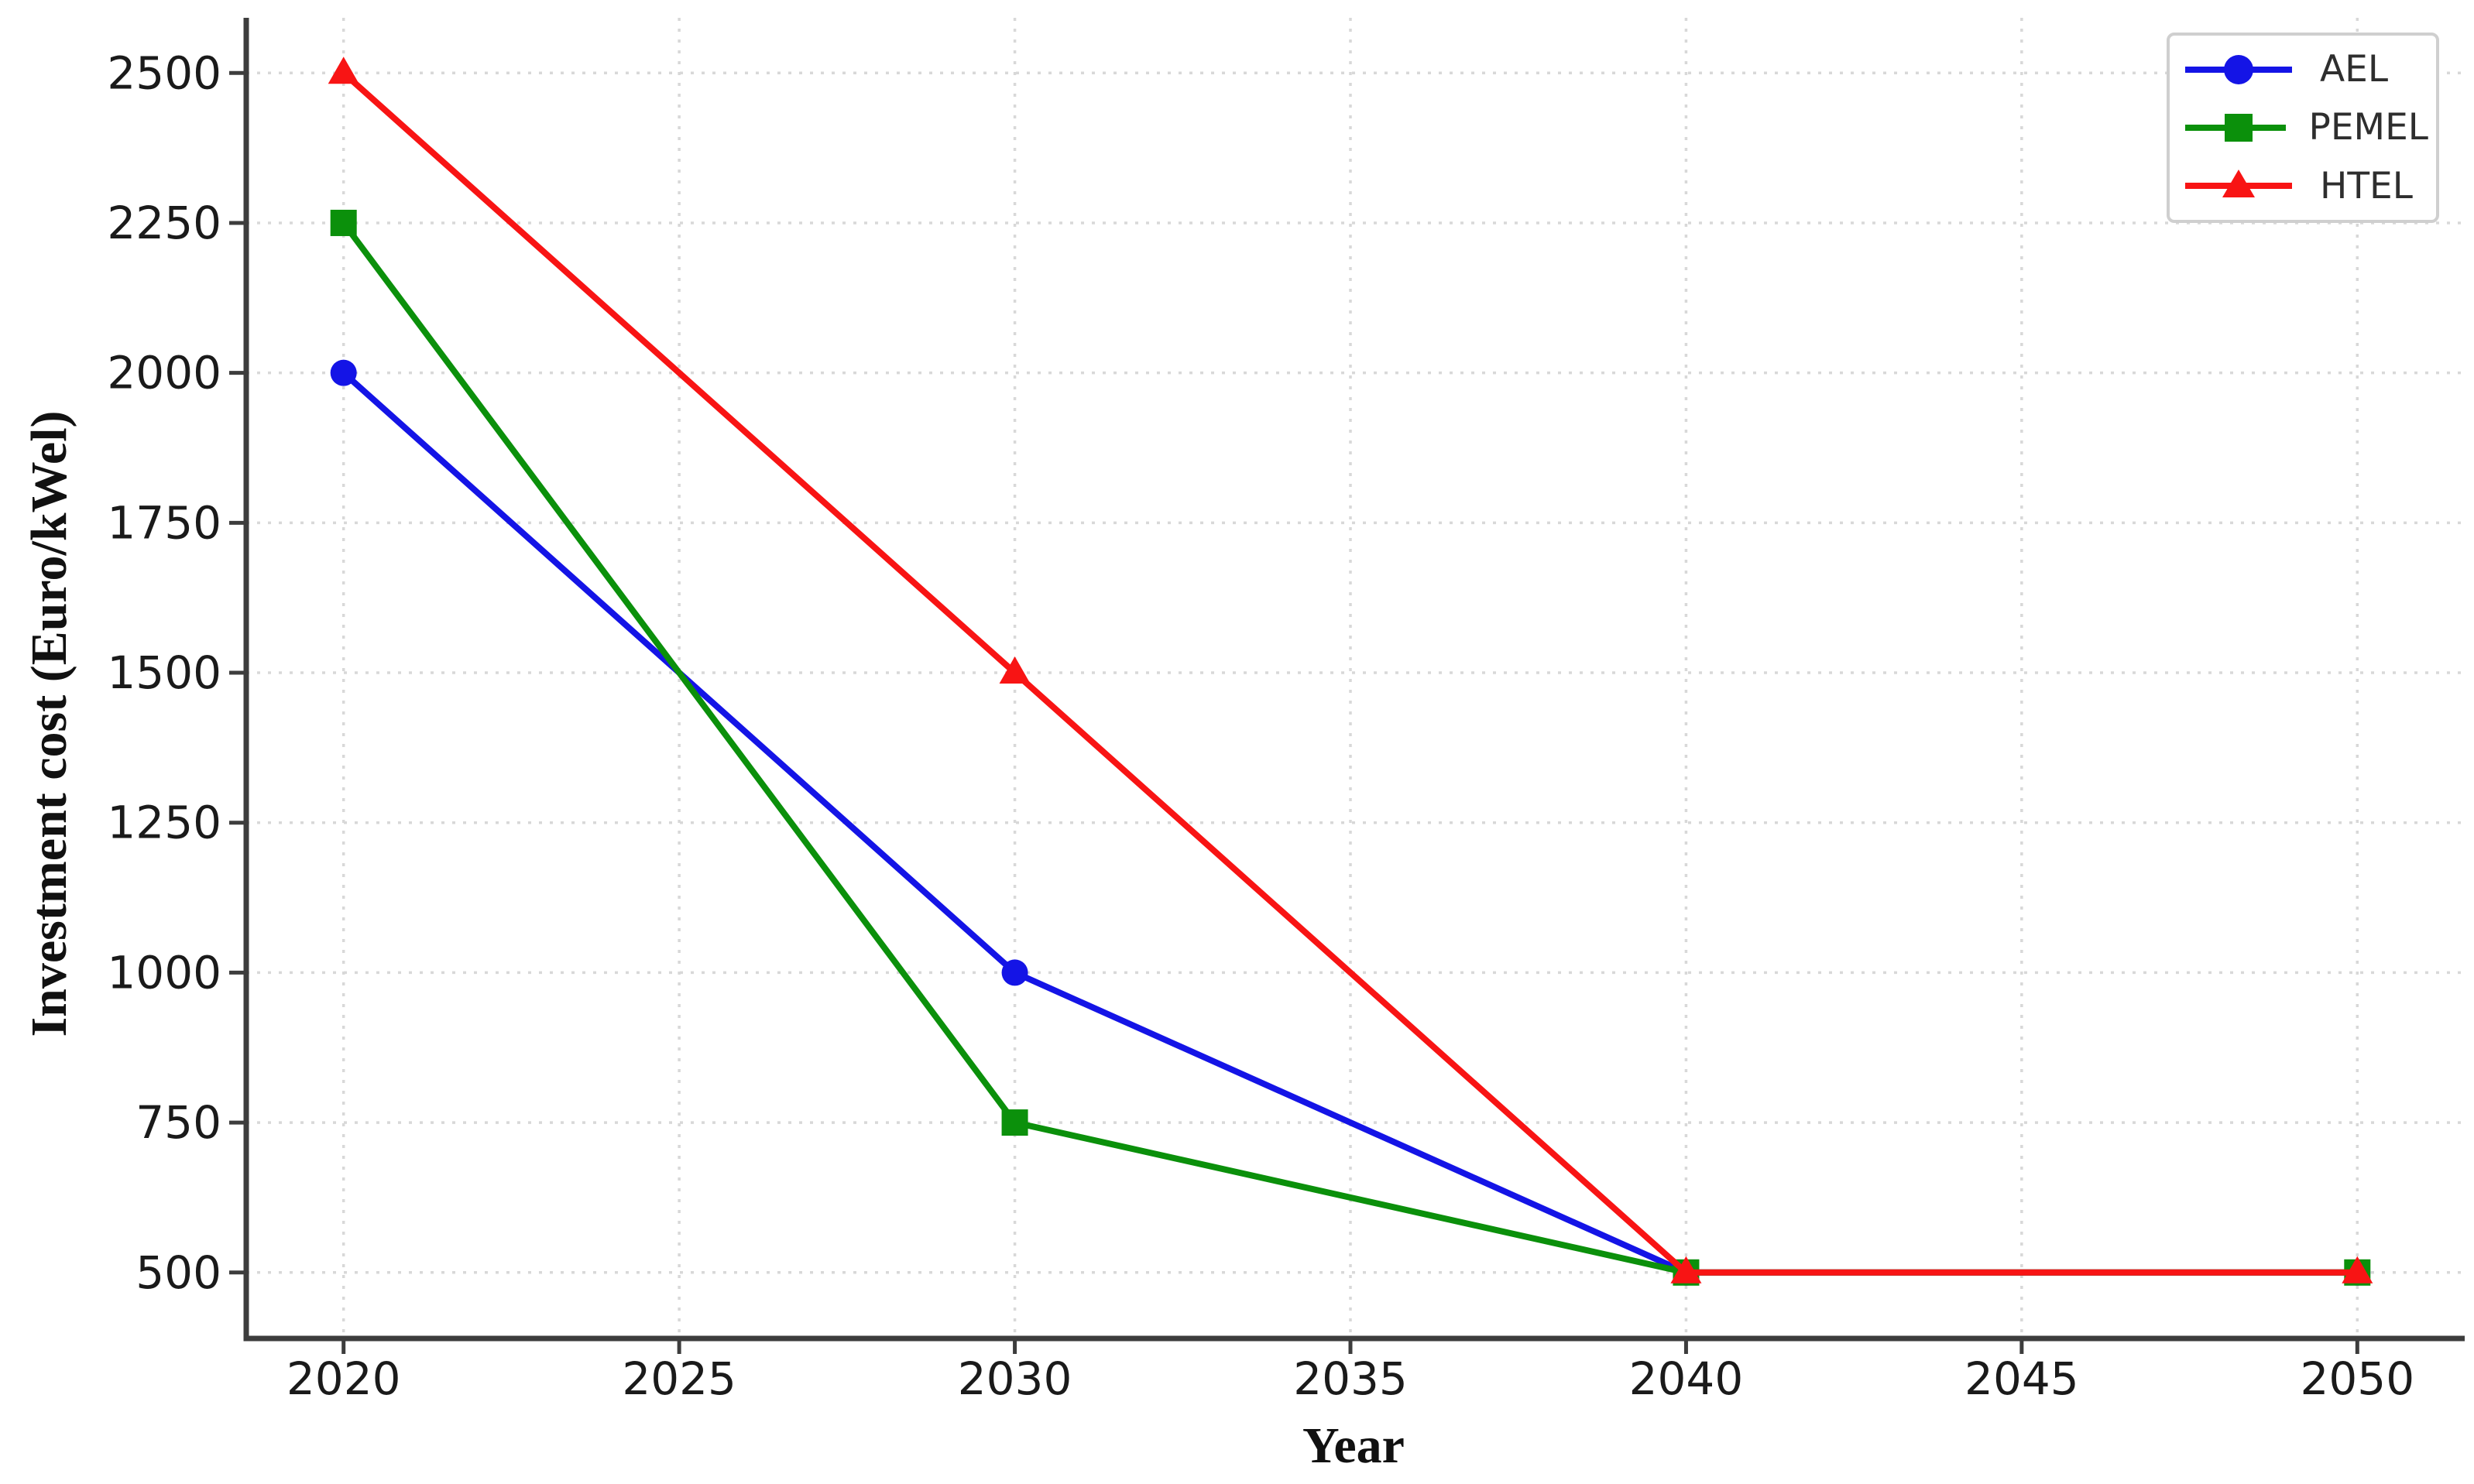  What do you see at coordinates (164, 823) in the screenshot?
I see `y-tick-label: 1250` at bounding box center [164, 823].